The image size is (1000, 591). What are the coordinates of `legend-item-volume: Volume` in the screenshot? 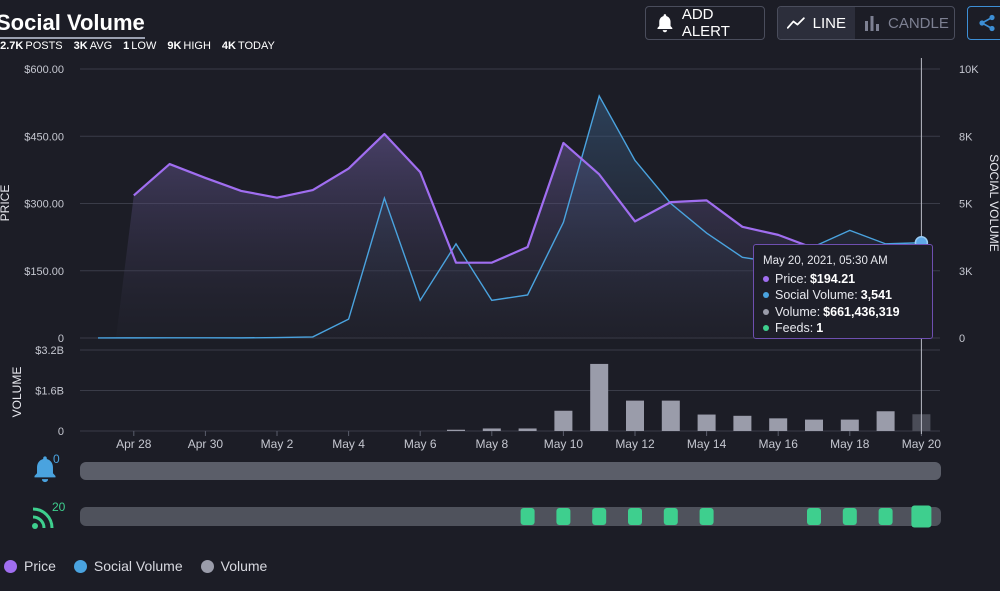 It's located at (233, 566).